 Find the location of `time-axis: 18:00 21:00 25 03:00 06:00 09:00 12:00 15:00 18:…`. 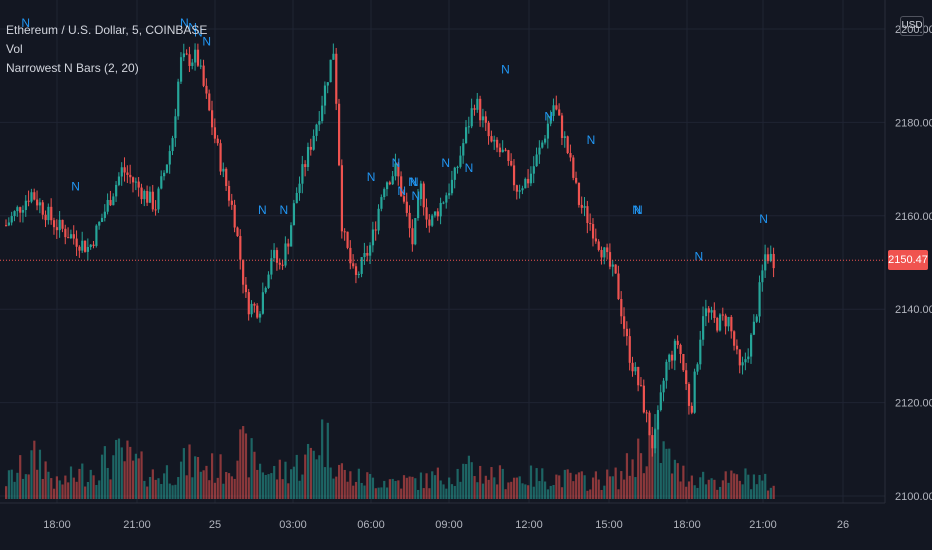

time-axis: 18:00 21:00 25 03:00 06:00 09:00 12:00 15:00 18:… is located at coordinates (446, 525).